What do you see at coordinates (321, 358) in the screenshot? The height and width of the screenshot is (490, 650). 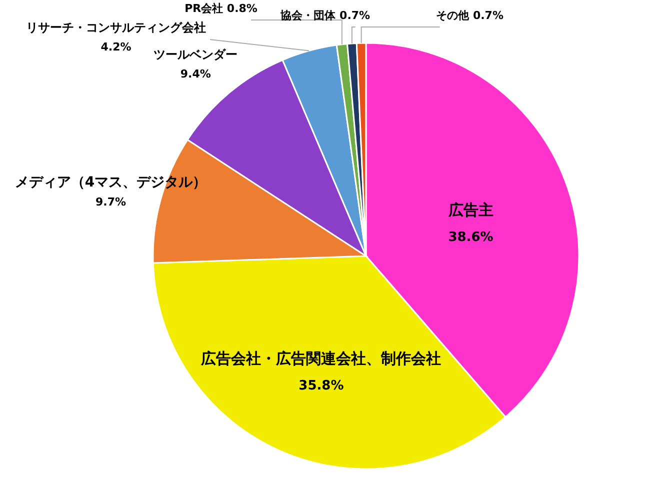 I see `slice-label: 広告会社・広告関連会社、制作会社` at bounding box center [321, 358].